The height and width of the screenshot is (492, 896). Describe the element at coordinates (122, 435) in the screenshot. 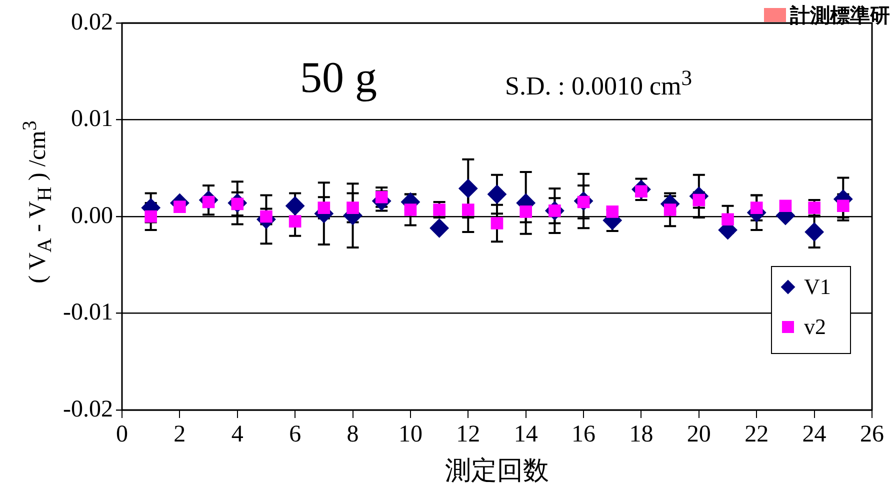

I see `x-tick-label: 0` at that location.